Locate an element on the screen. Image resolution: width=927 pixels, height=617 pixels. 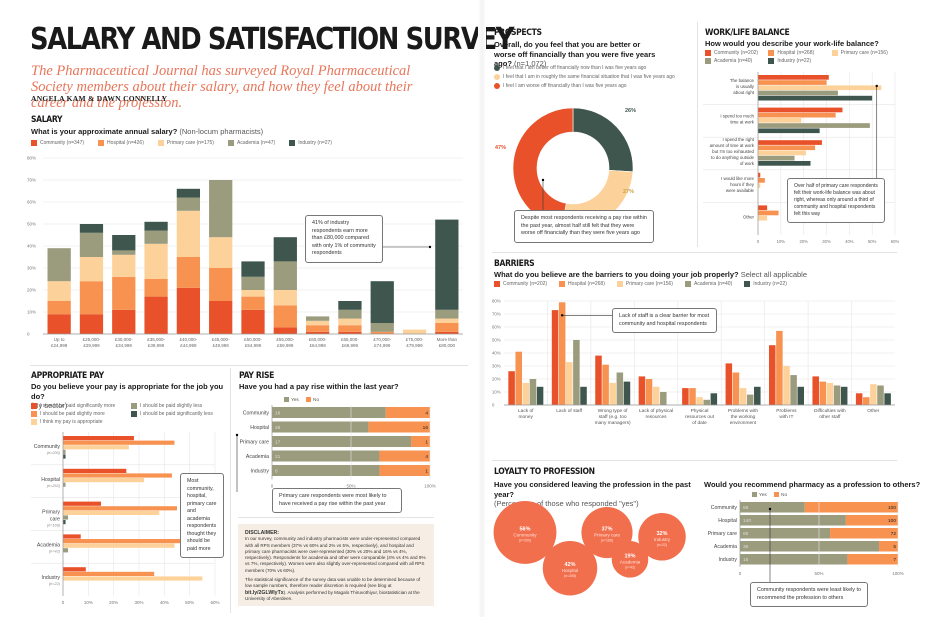
x-tick-label: Problems with is located at coordinates (743, 411).